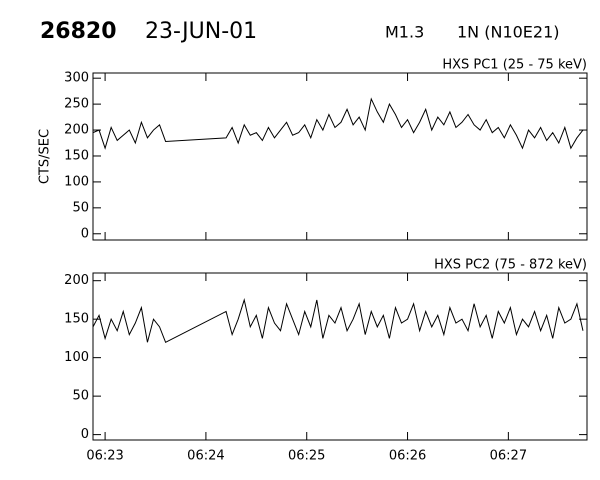 This screenshot has height=480, width=600. Describe the element at coordinates (514, 65) in the screenshot. I see `panel-title: HXS PC1 (25 - 75 keV)` at that location.